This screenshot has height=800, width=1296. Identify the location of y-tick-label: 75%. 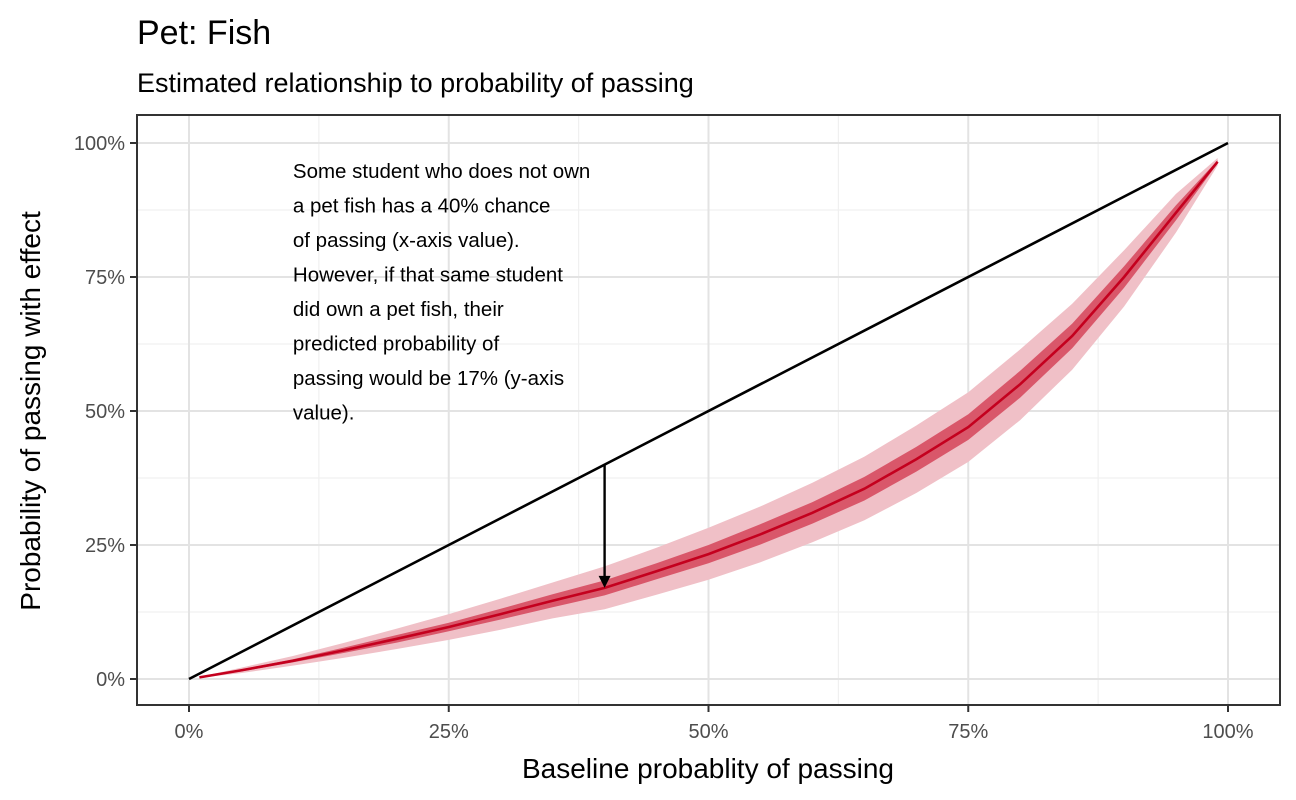
(105, 278).